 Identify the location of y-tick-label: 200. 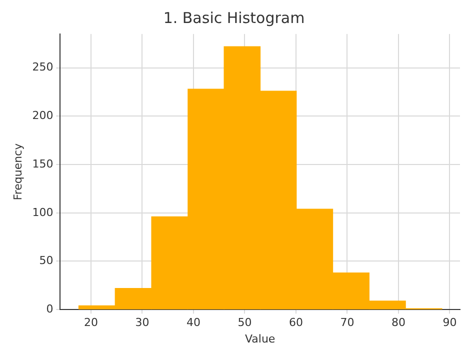
(43, 115).